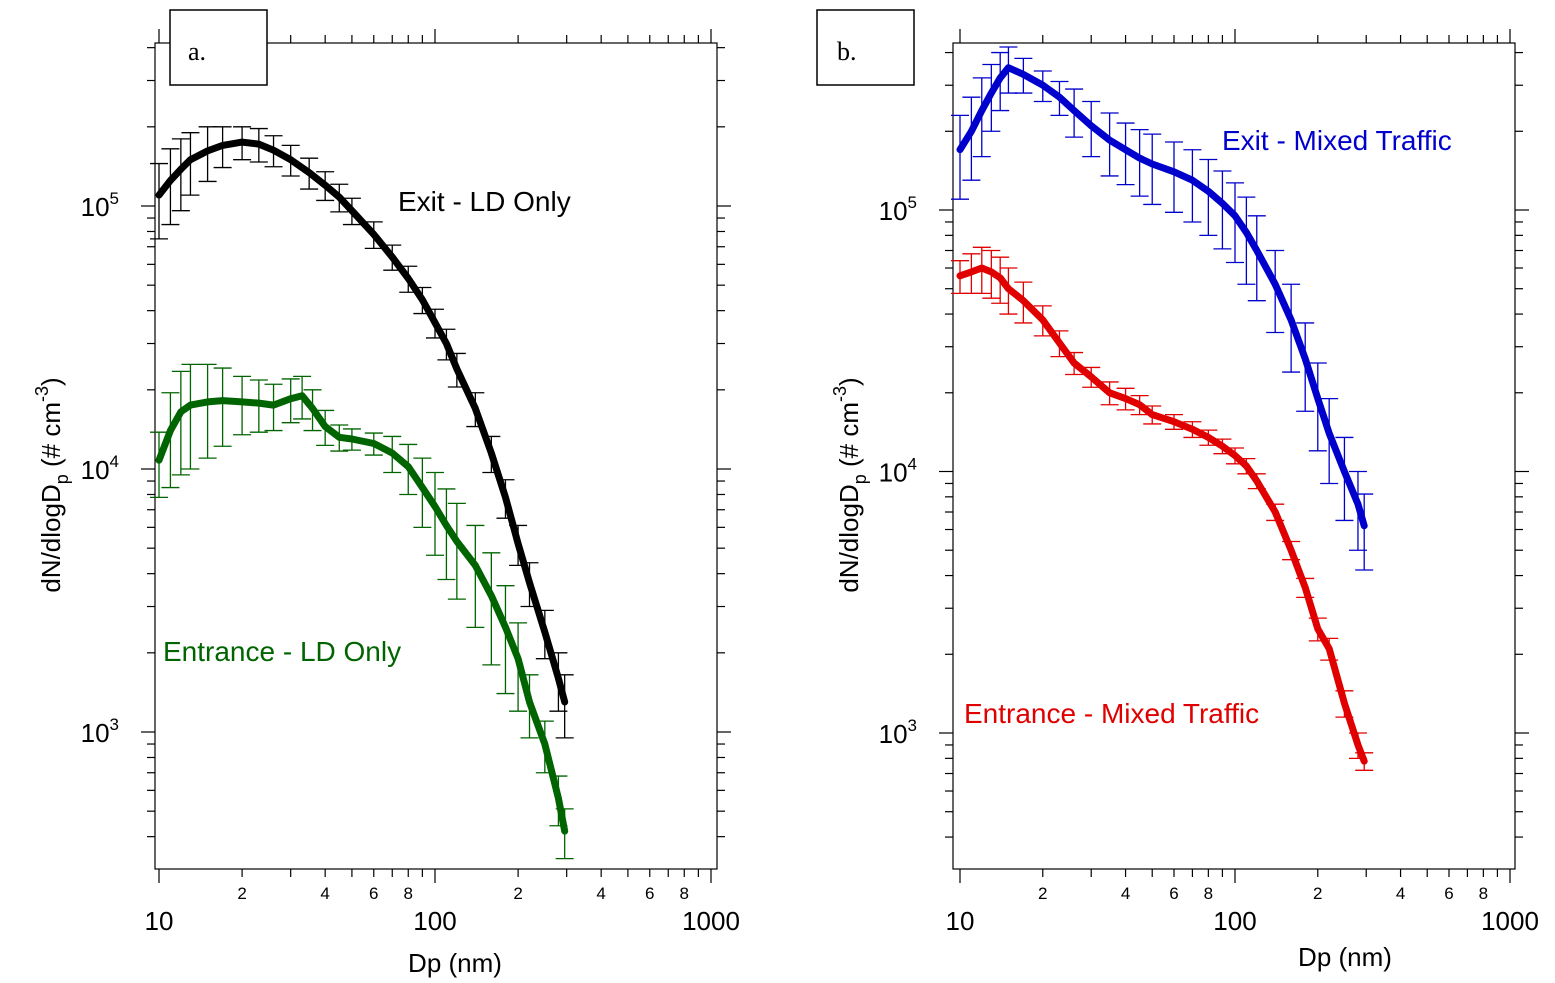  I want to click on x-axis-title-a: Dp (nm), so click(455, 963).